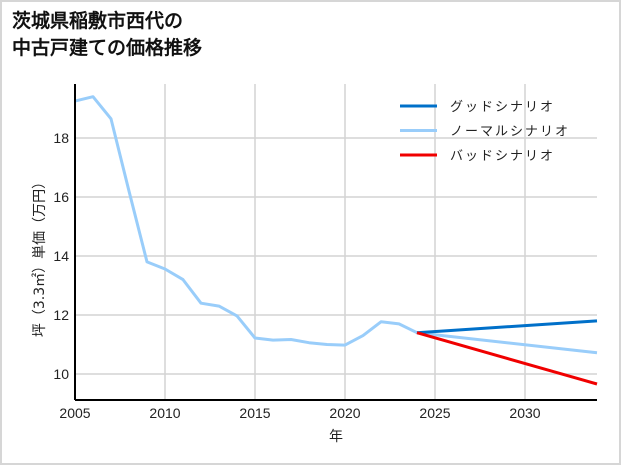 The width and height of the screenshot is (621, 465). What do you see at coordinates (502, 107) in the screenshot?
I see `legend-label: グッドシナリオ` at bounding box center [502, 107].